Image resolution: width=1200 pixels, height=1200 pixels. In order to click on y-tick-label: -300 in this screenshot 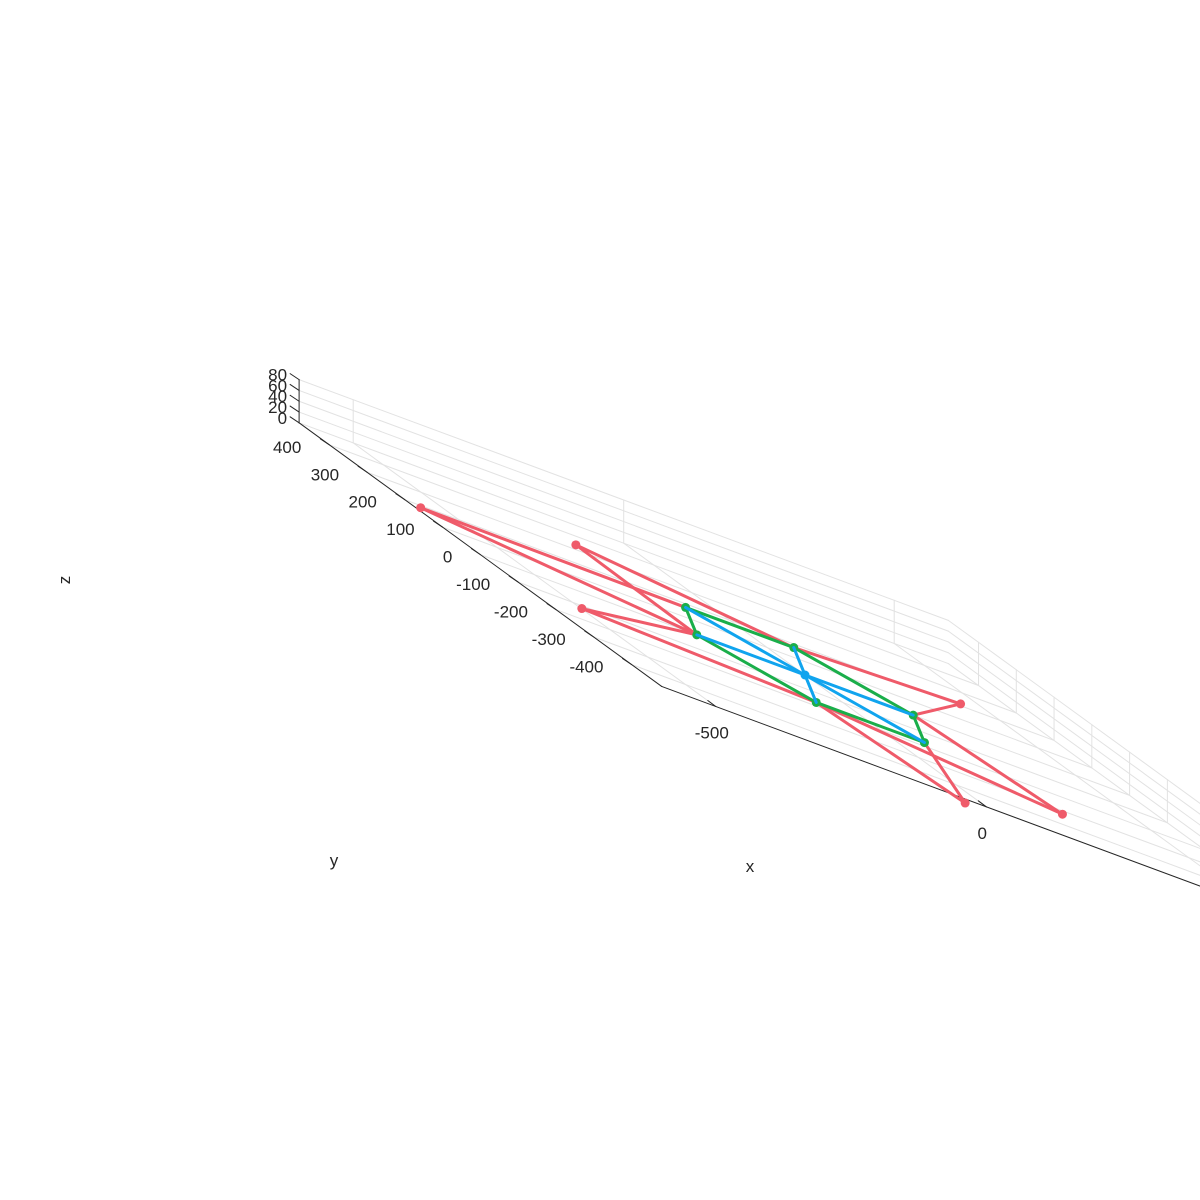, I will do `click(549, 639)`.